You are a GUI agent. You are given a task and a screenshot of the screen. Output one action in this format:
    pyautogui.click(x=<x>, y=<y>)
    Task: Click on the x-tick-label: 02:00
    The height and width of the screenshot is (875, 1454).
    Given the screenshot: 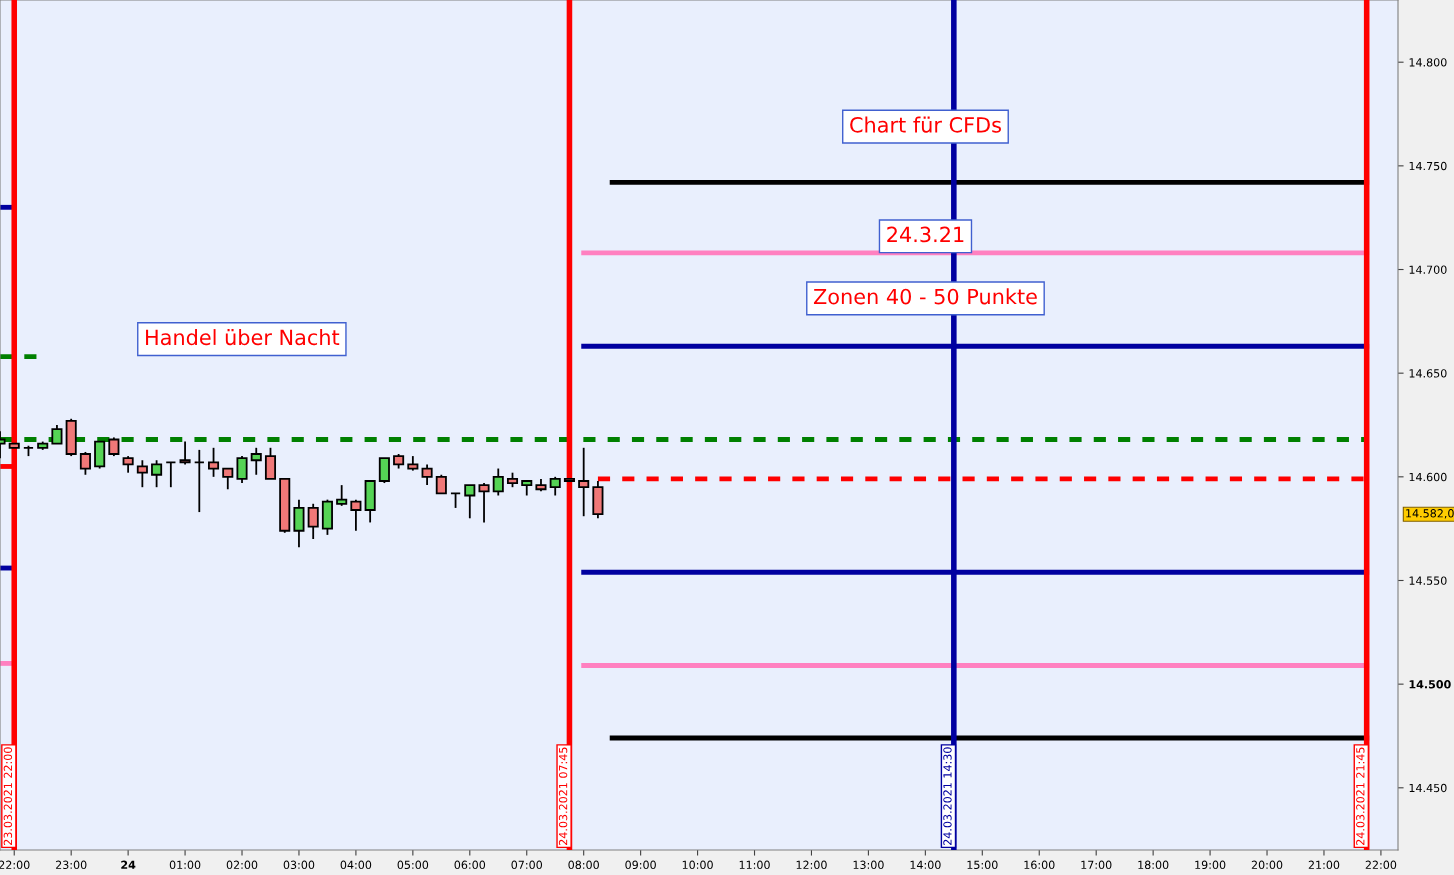 What is the action you would take?
    pyautogui.click(x=242, y=865)
    